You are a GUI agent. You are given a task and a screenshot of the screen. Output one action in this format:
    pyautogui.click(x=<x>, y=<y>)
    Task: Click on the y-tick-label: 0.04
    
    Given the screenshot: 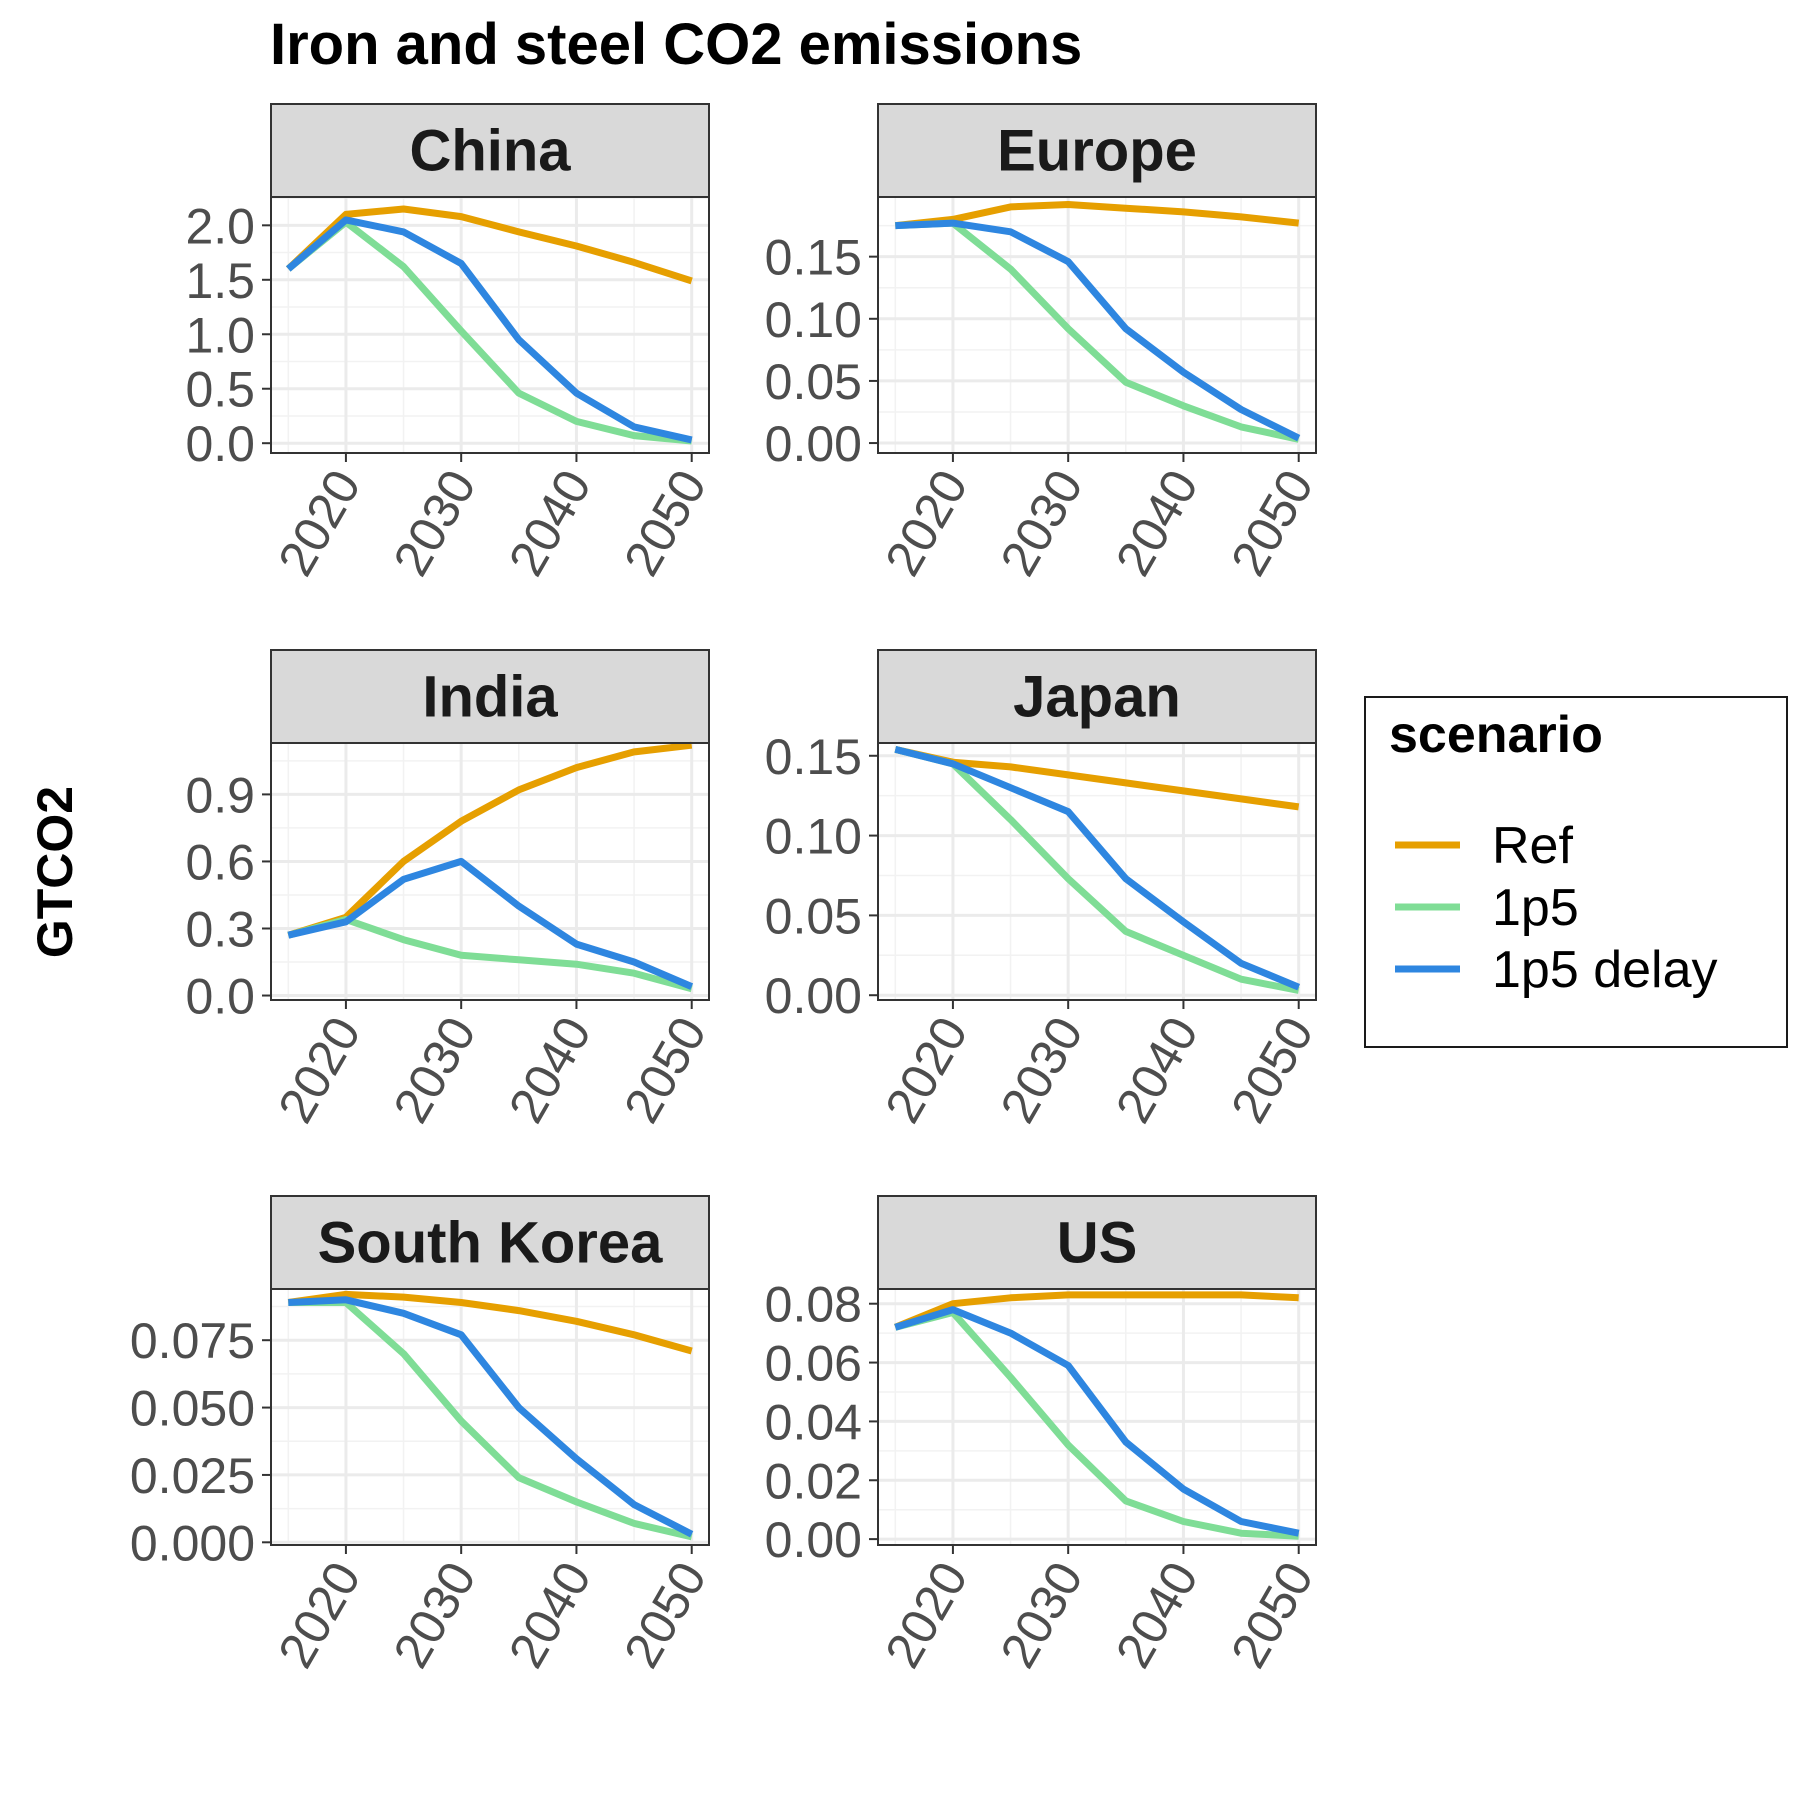 What is the action you would take?
    pyautogui.click(x=813, y=1422)
    